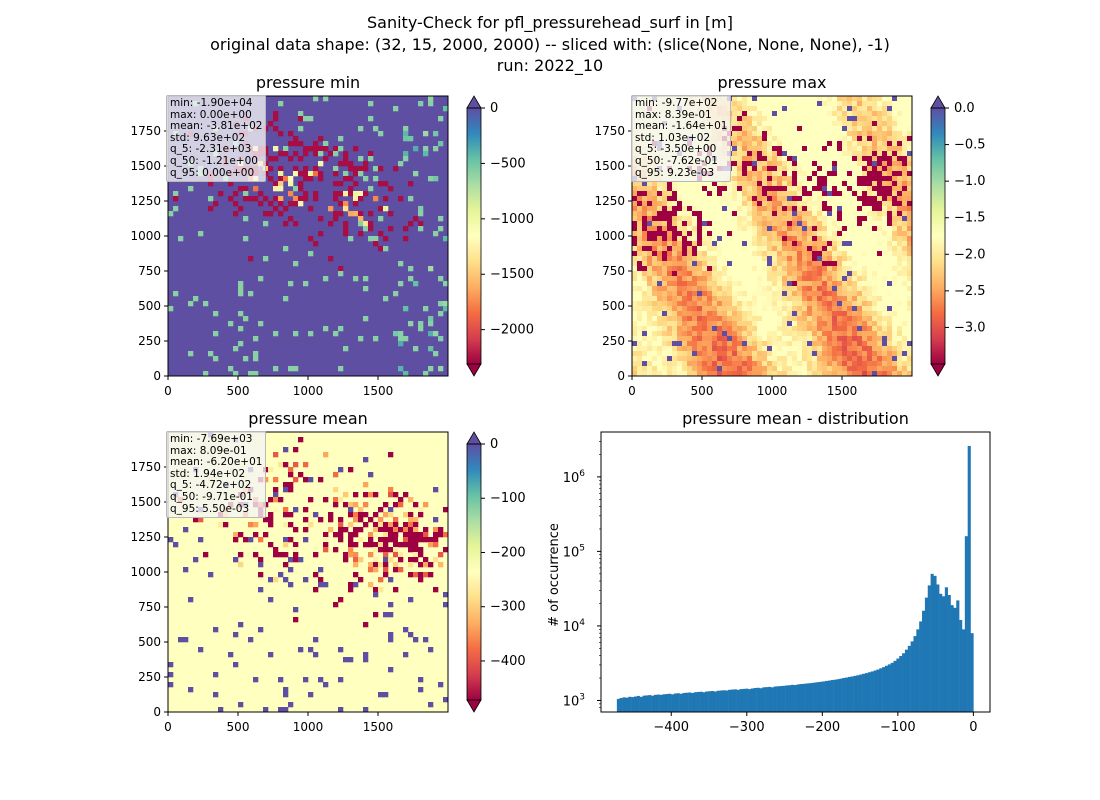 This screenshot has width=1100, height=800. Describe the element at coordinates (474, 370) in the screenshot. I see `colorbar-extend-min` at that location.